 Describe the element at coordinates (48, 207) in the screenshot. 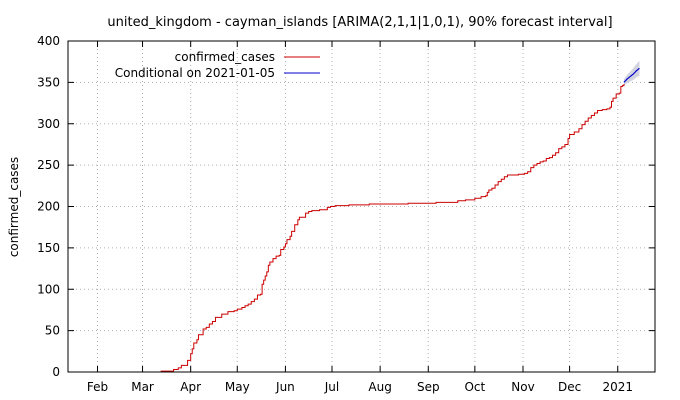

I see `y-tick-label: 200` at that location.